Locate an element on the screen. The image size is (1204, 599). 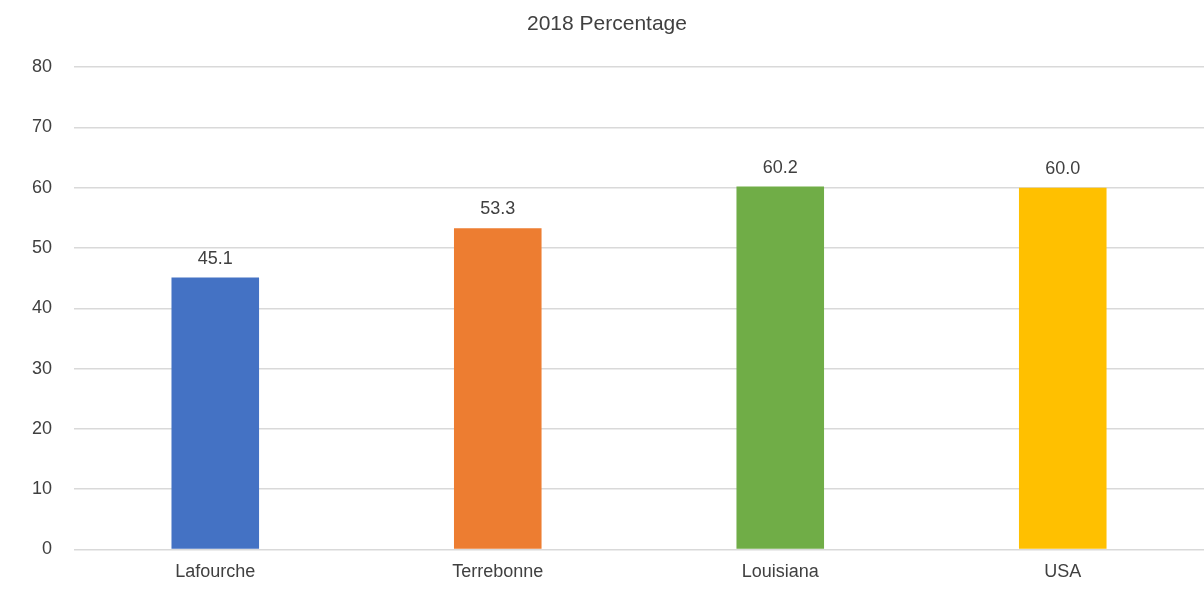
data-label: 53.3 is located at coordinates (498, 208).